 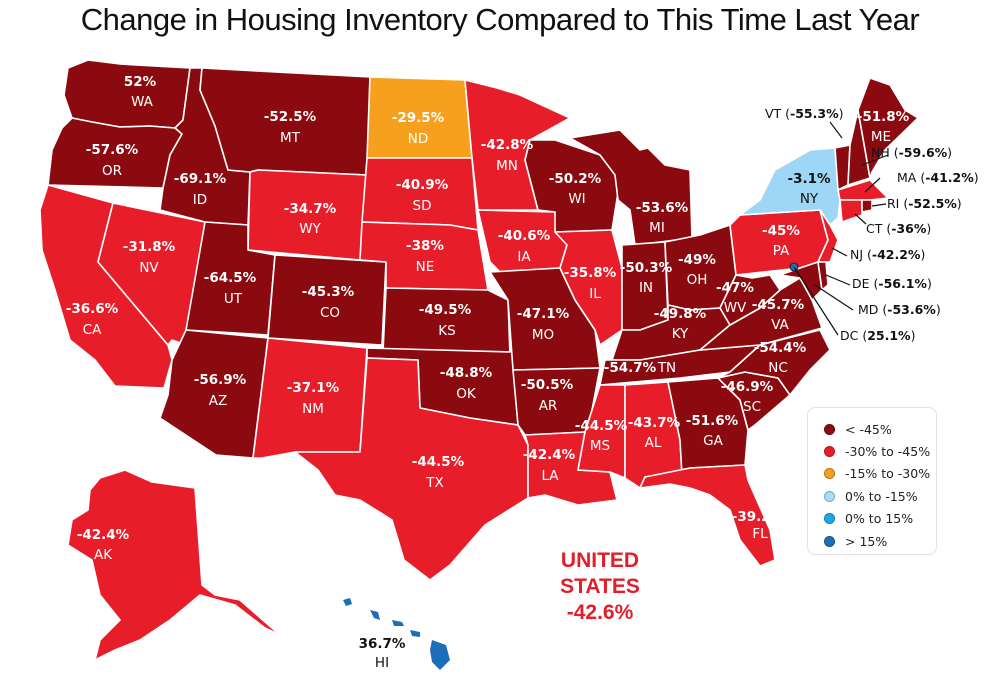 I want to click on label-value-WI: -50.2%, so click(x=575, y=179).